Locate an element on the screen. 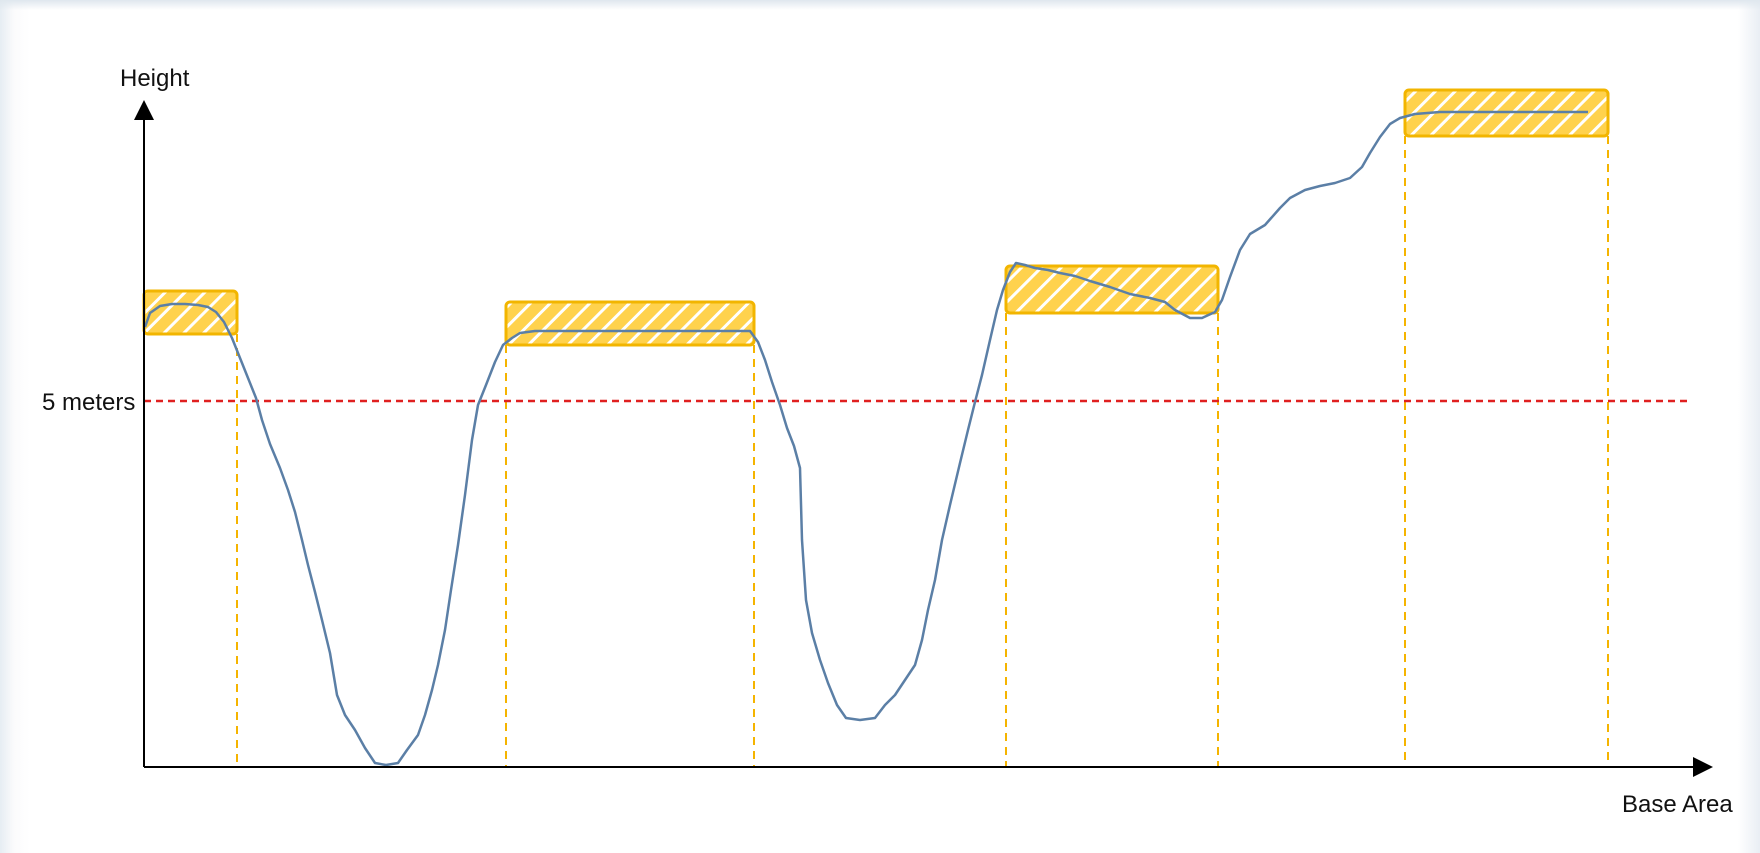 The height and width of the screenshot is (853, 1760). y-axis-label: Height is located at coordinates (155, 78).